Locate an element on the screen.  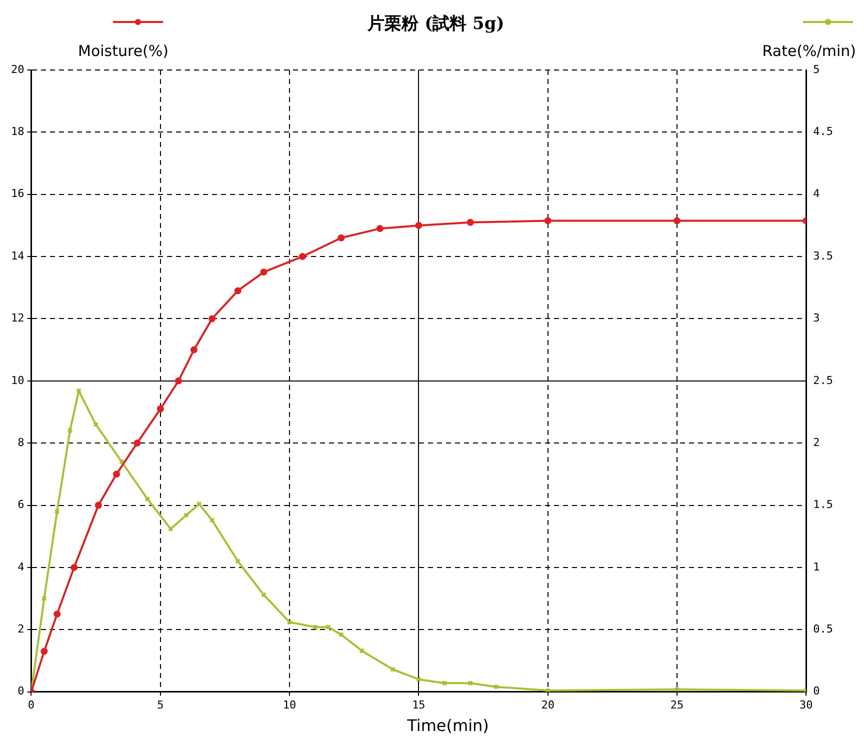
y2-tick-label: 0.5 is located at coordinates (823, 629).